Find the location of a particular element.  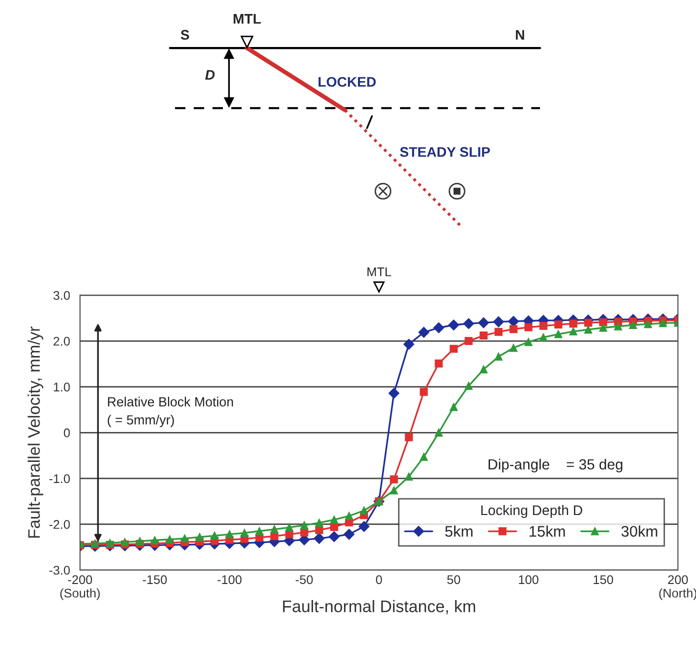

y-tick-label: -2.0 is located at coordinates (59, 524).